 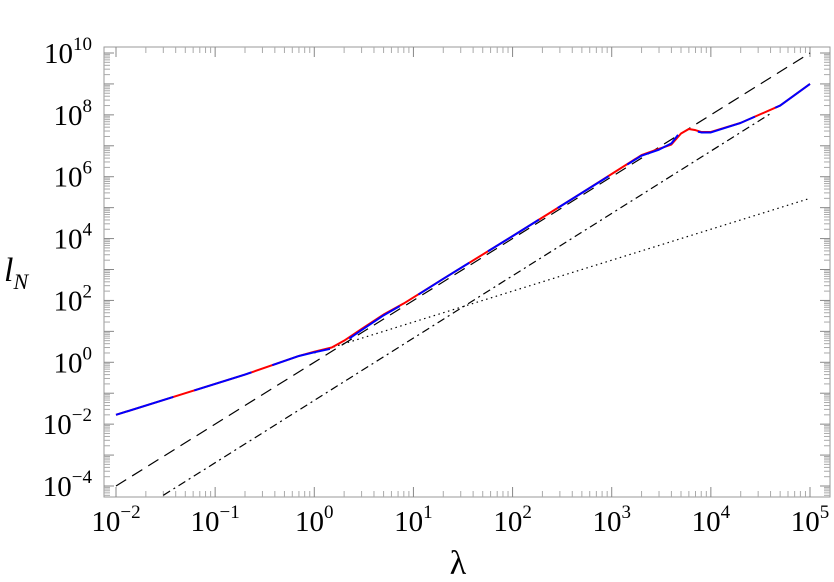 I want to click on y-tick-label: 10⁻⁴, so click(x=68, y=485).